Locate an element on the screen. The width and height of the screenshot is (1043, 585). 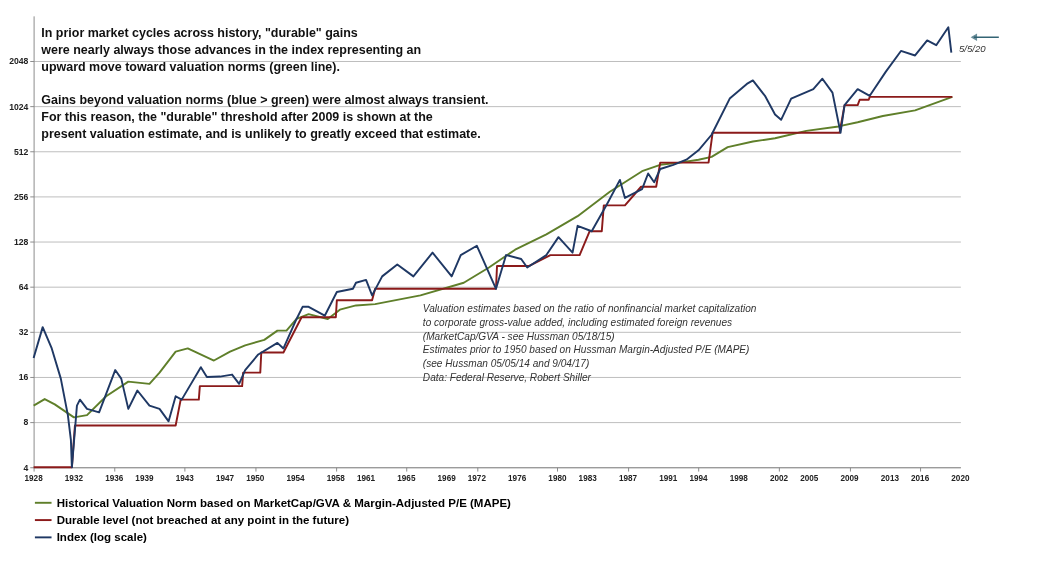
y-tick-label: 64 is located at coordinates (23, 287).